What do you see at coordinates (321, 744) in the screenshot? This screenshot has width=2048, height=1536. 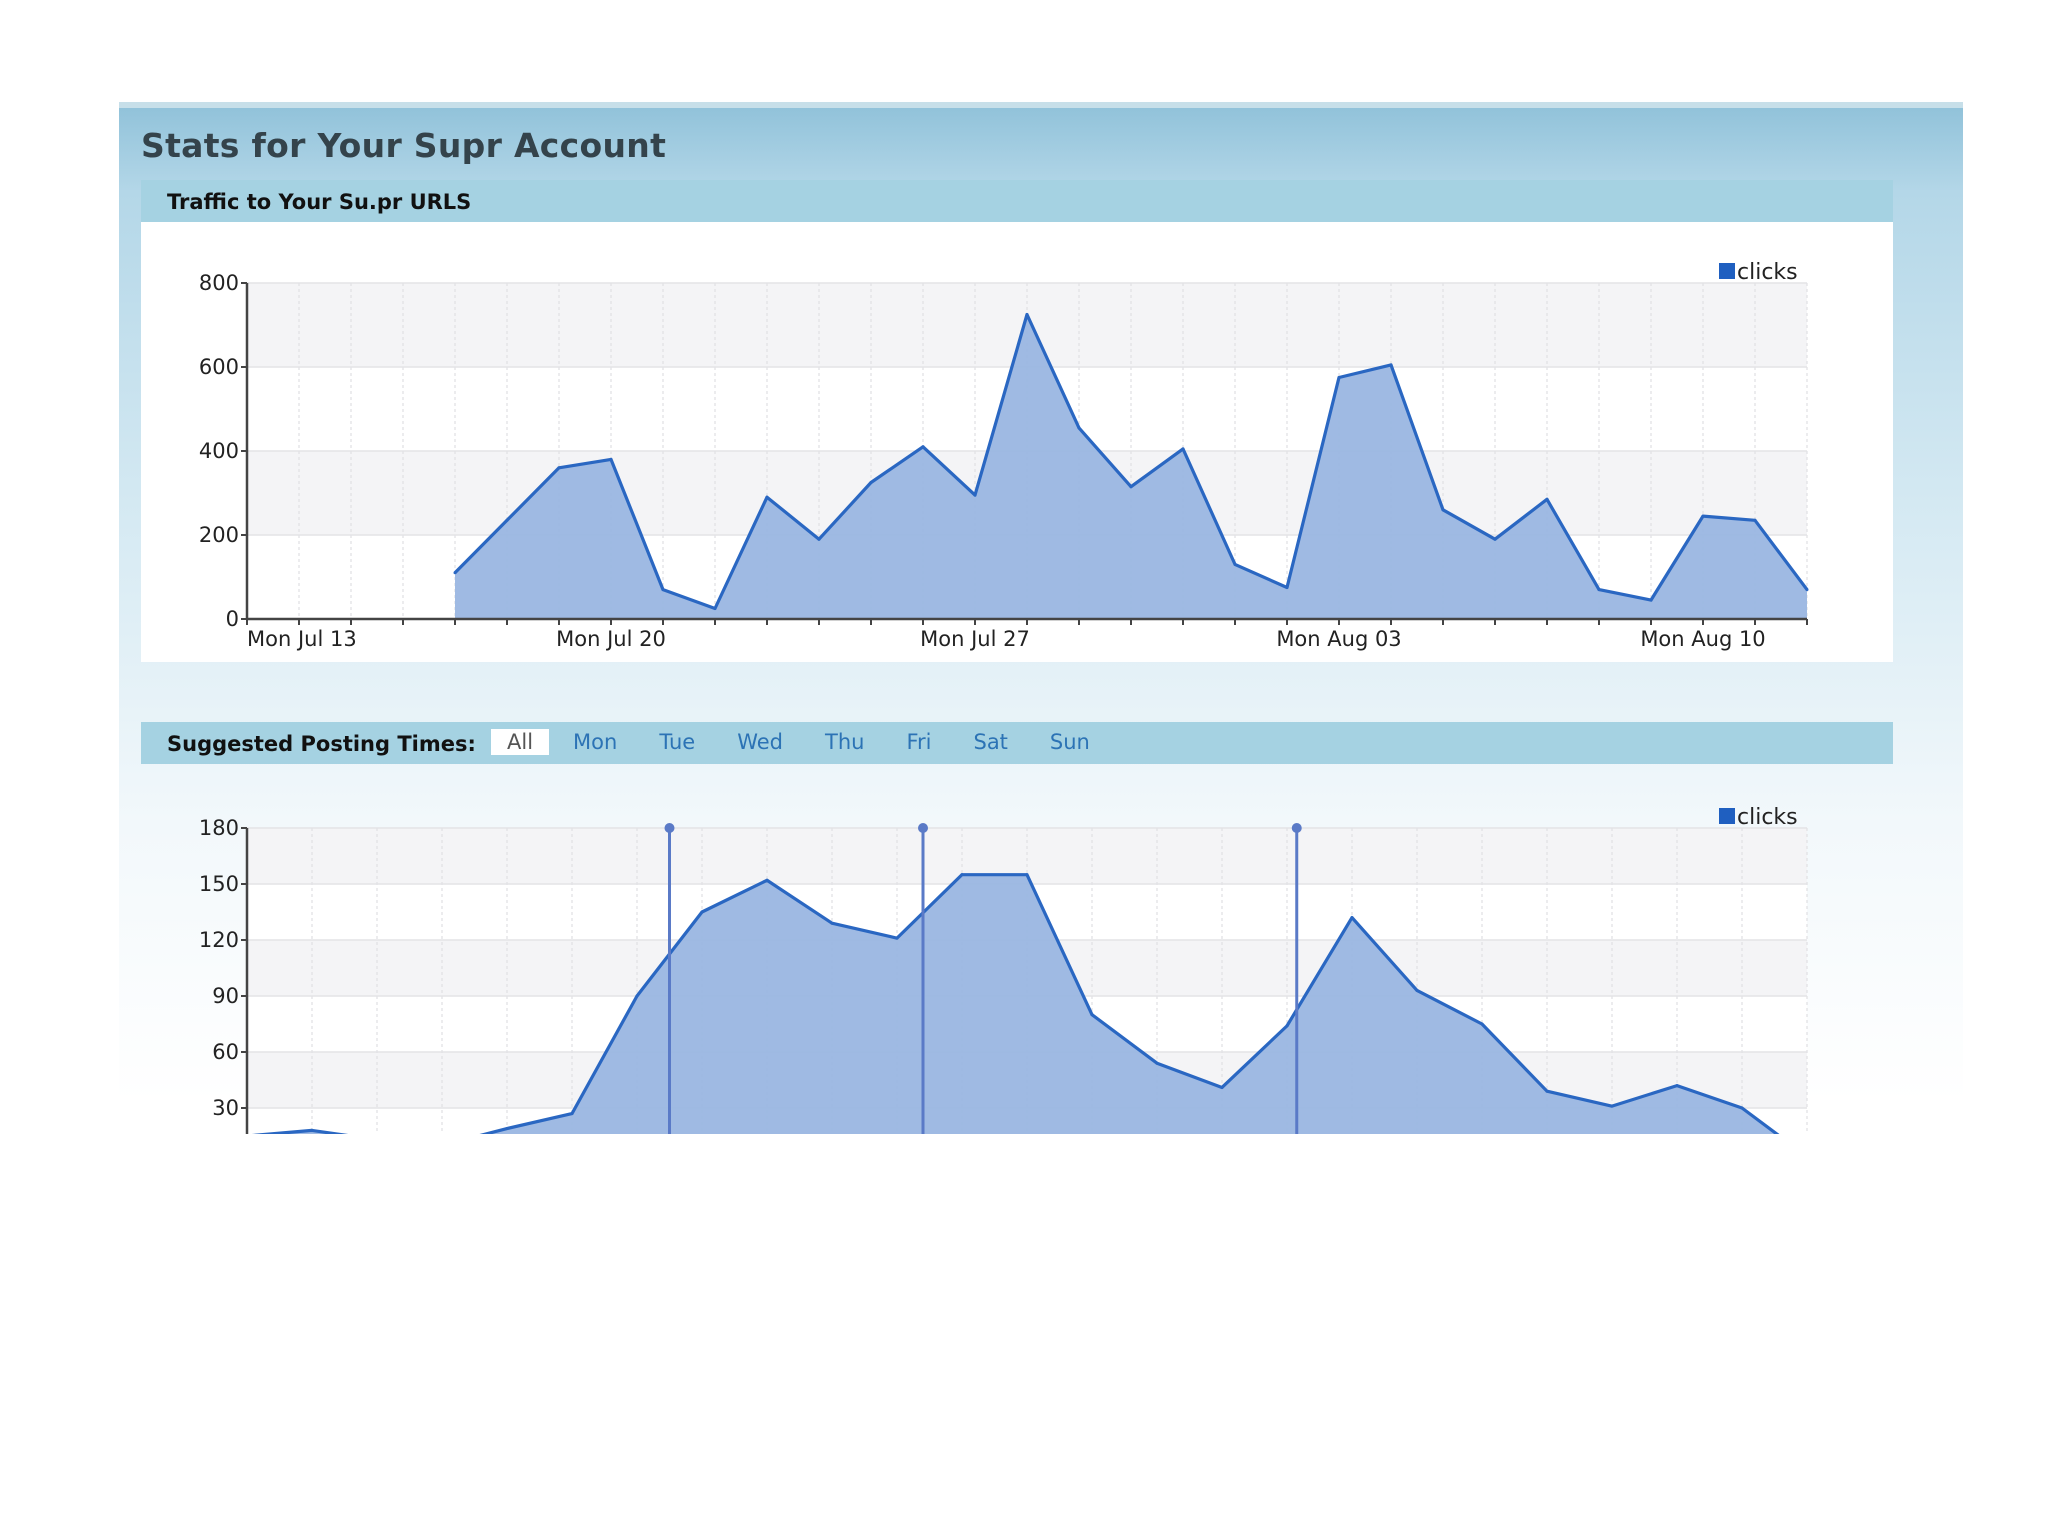 I see `posting-times-title: Suggested Posting Times:` at bounding box center [321, 744].